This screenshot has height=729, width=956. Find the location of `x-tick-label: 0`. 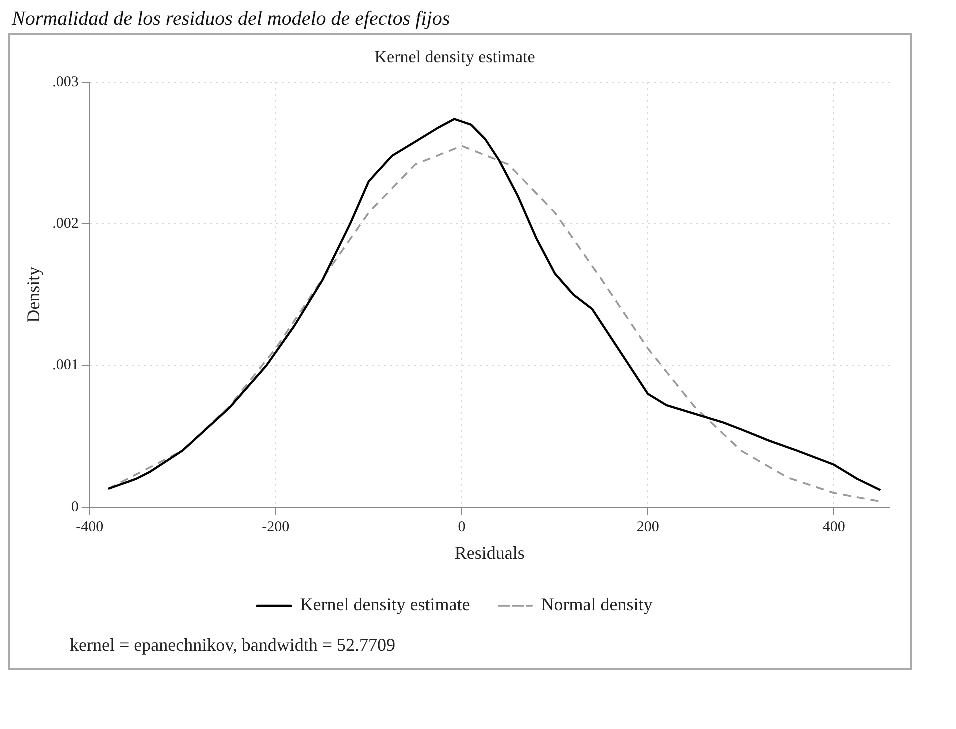

x-tick-label: 0 is located at coordinates (462, 527).